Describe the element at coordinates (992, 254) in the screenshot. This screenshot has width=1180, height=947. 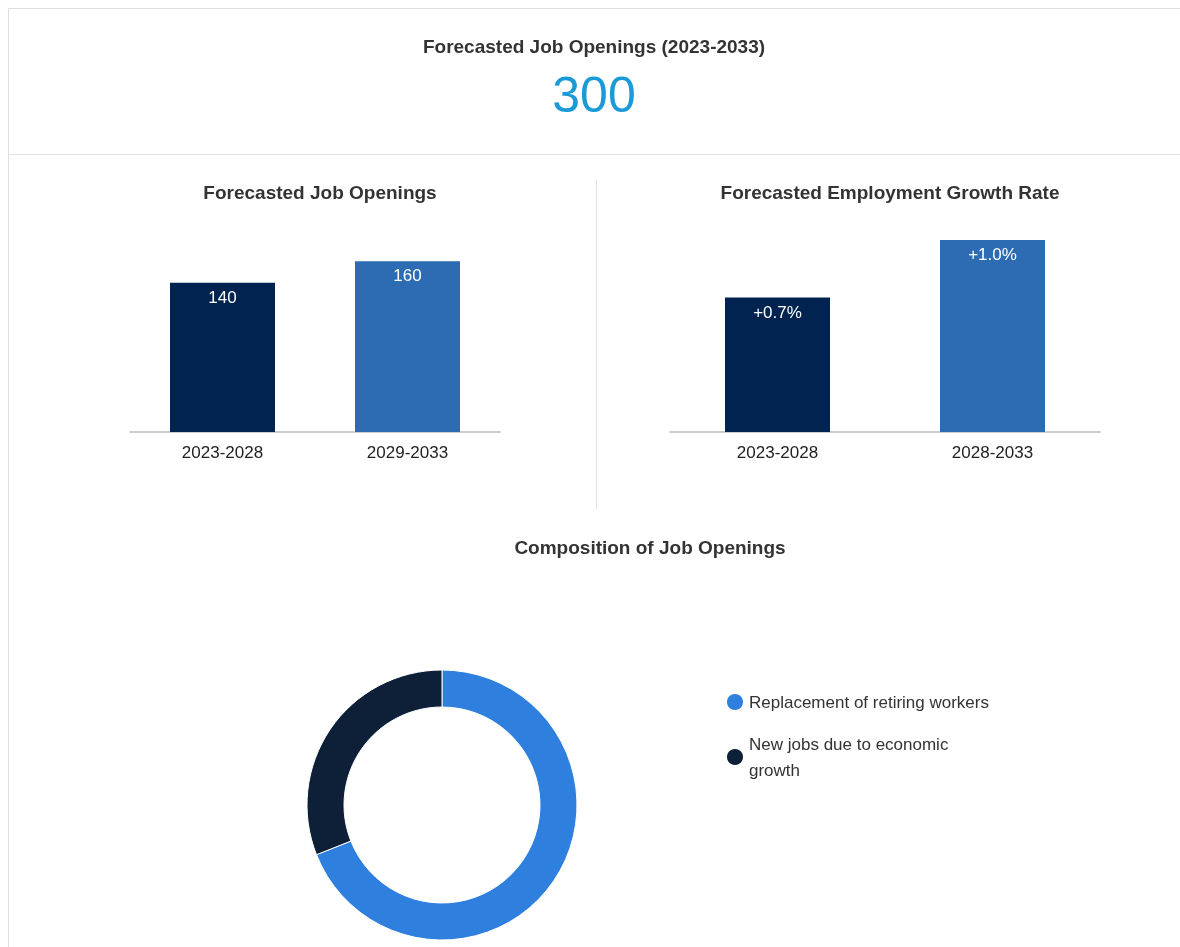
I see `data-label: +1.0%` at that location.